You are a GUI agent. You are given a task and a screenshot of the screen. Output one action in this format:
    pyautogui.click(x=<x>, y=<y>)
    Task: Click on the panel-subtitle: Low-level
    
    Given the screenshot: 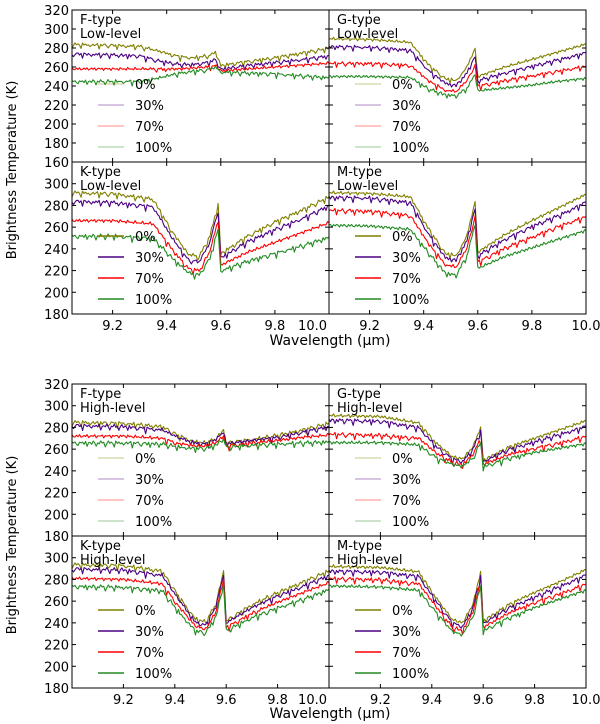 What is the action you would take?
    pyautogui.click(x=110, y=186)
    